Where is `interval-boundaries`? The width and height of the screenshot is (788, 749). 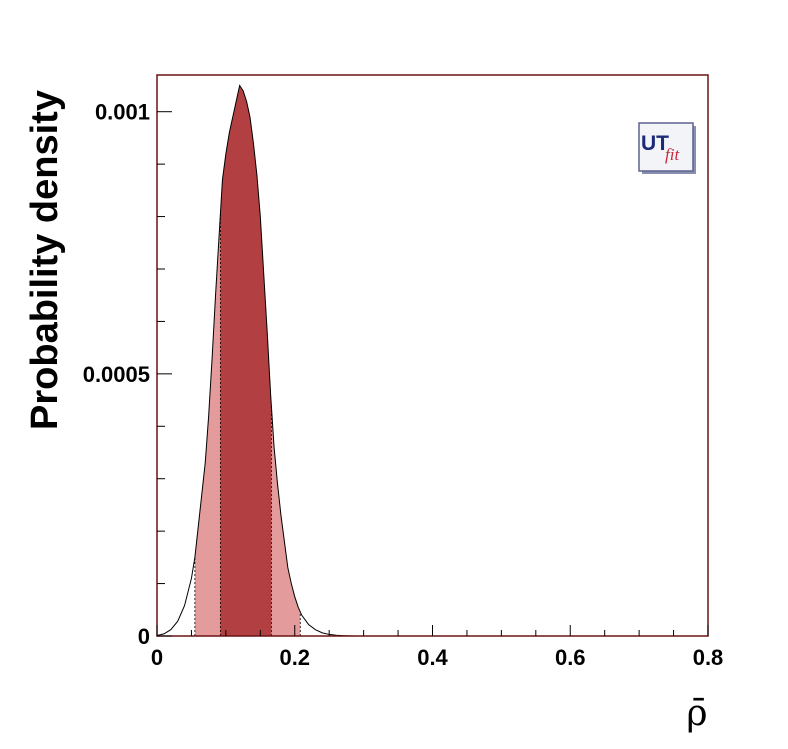
interval-boundaries is located at coordinates (247, 425).